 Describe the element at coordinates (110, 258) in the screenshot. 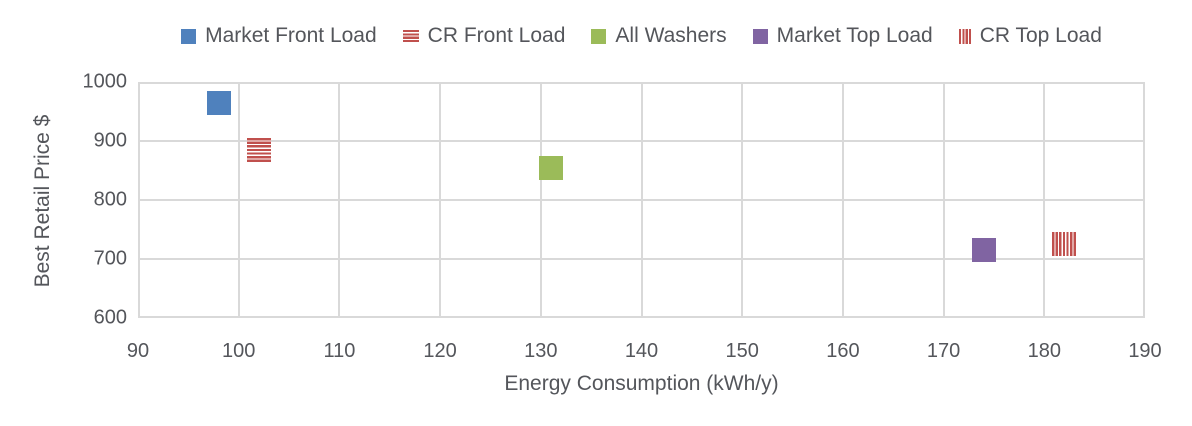

I see `y-tick-label-700: 700` at that location.